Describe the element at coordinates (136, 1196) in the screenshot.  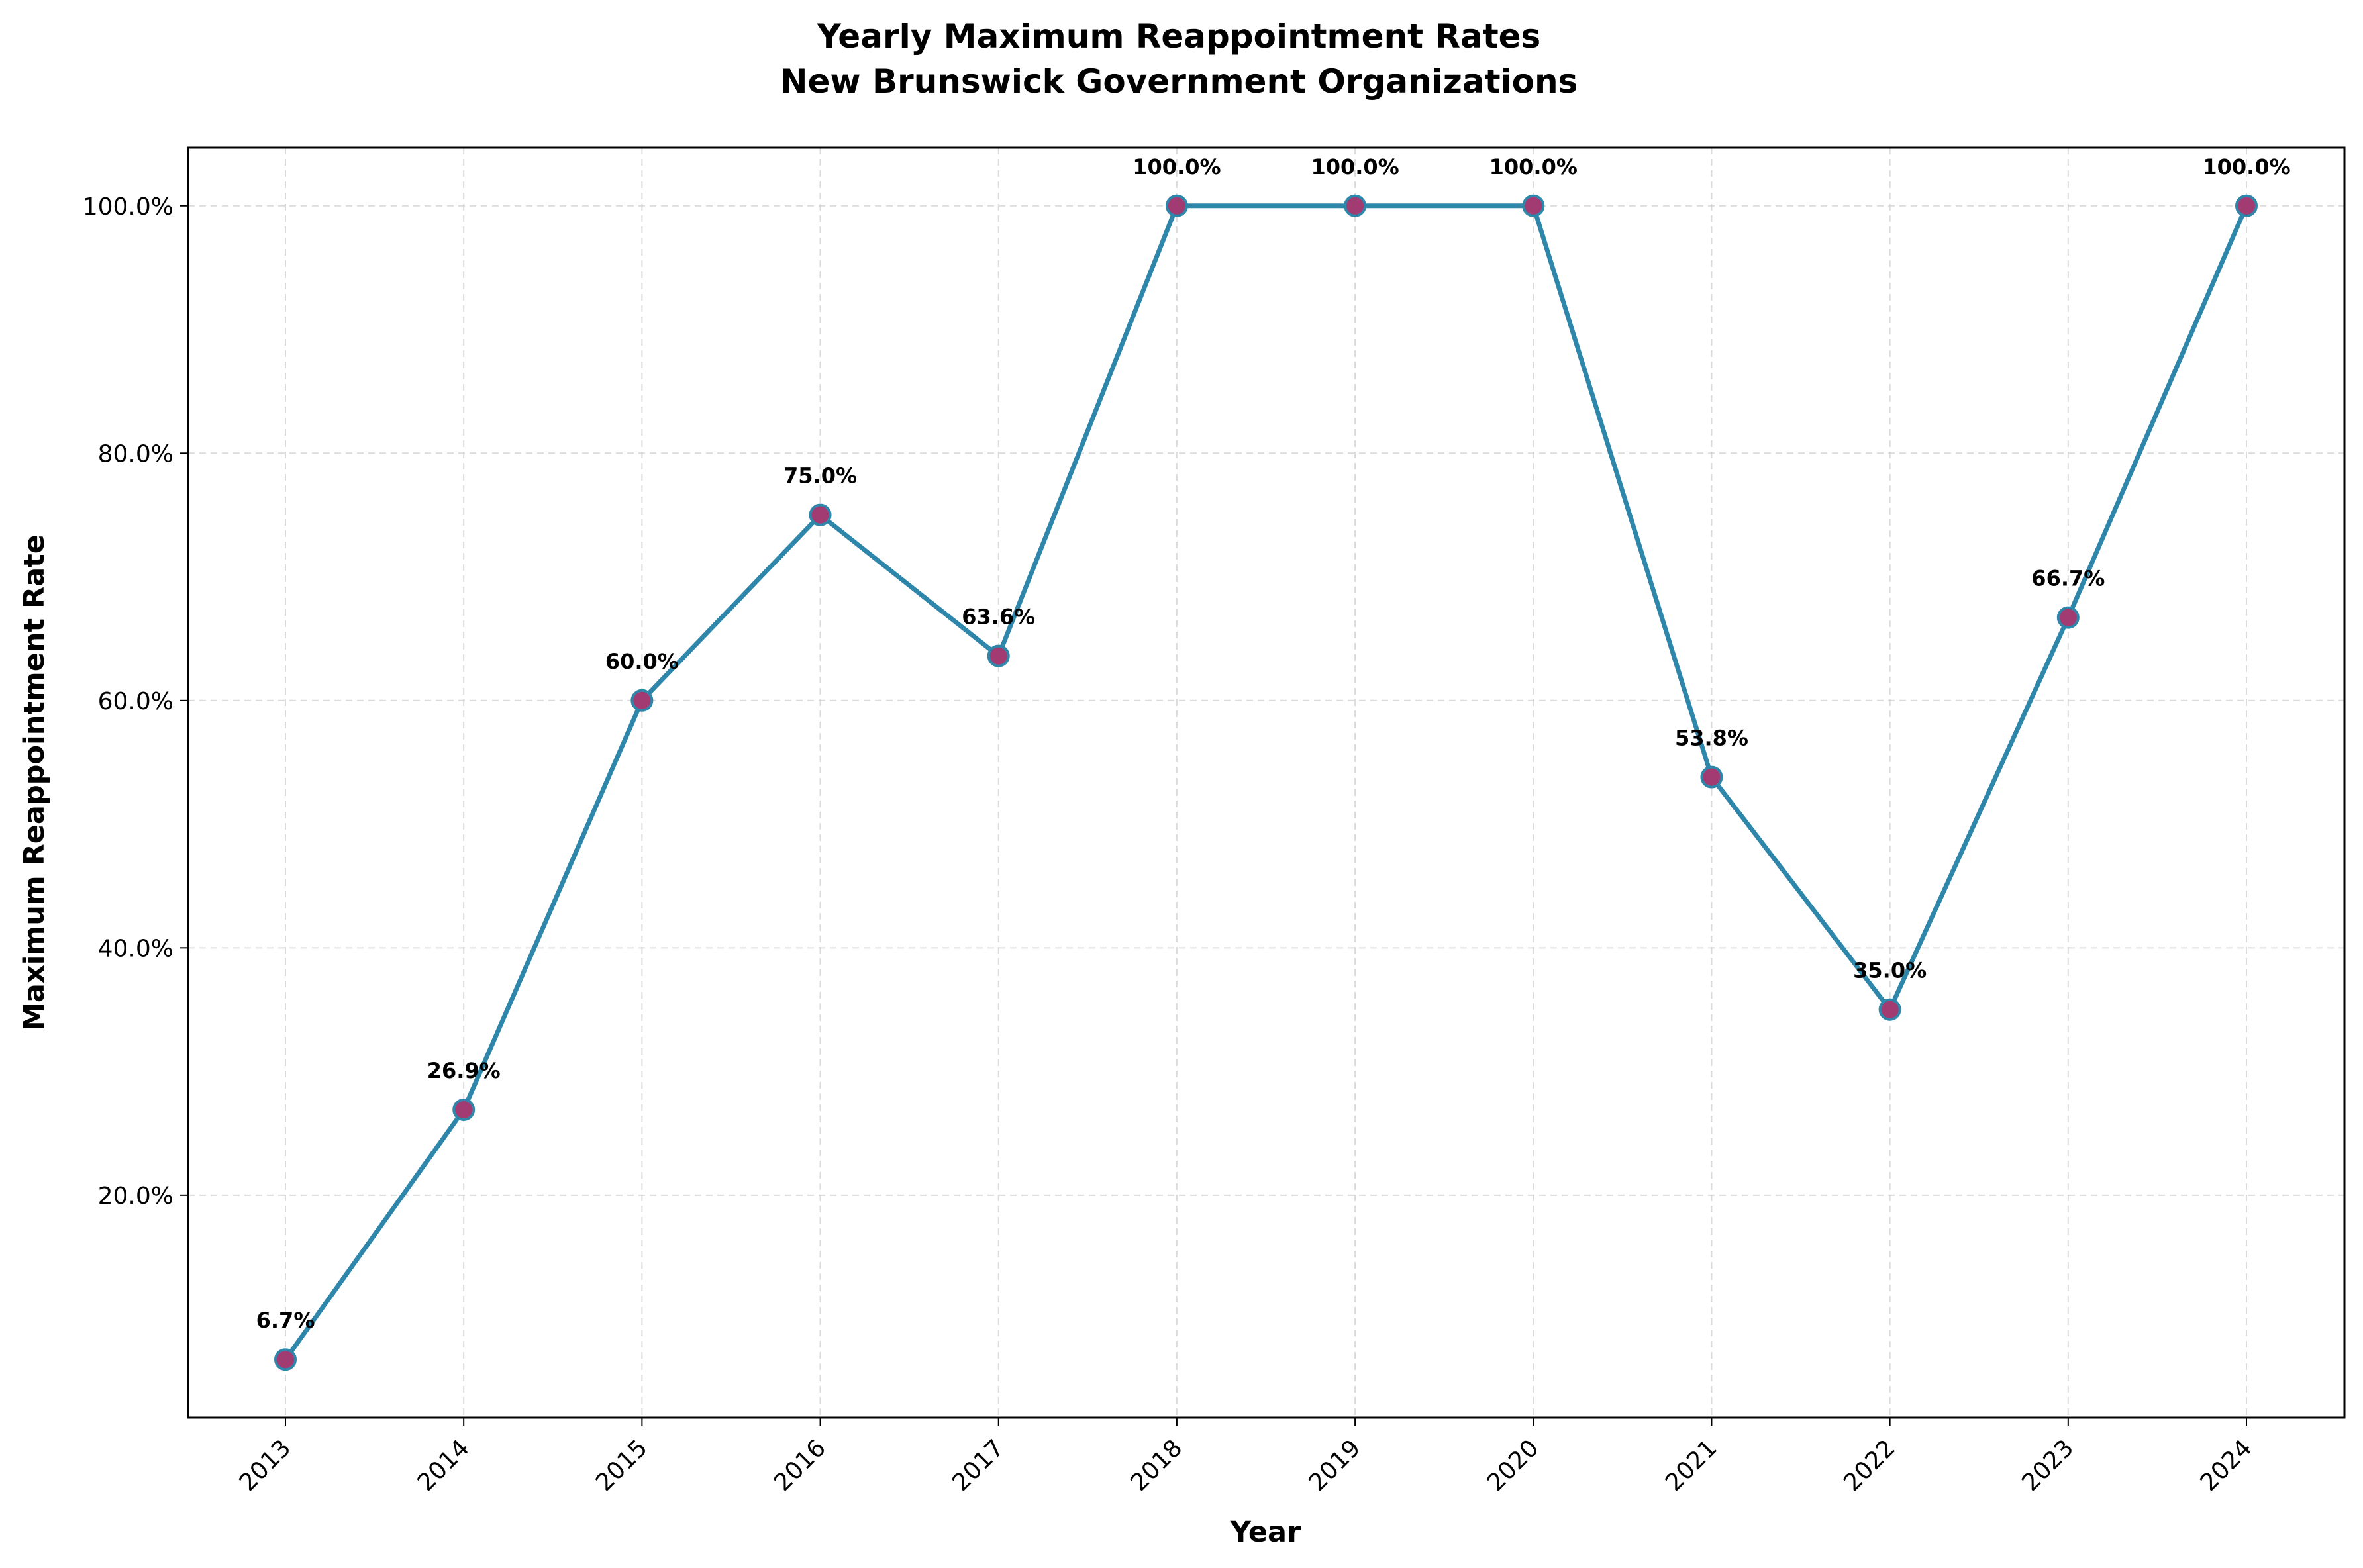
I see `y-tick-label: 20.0%` at that location.